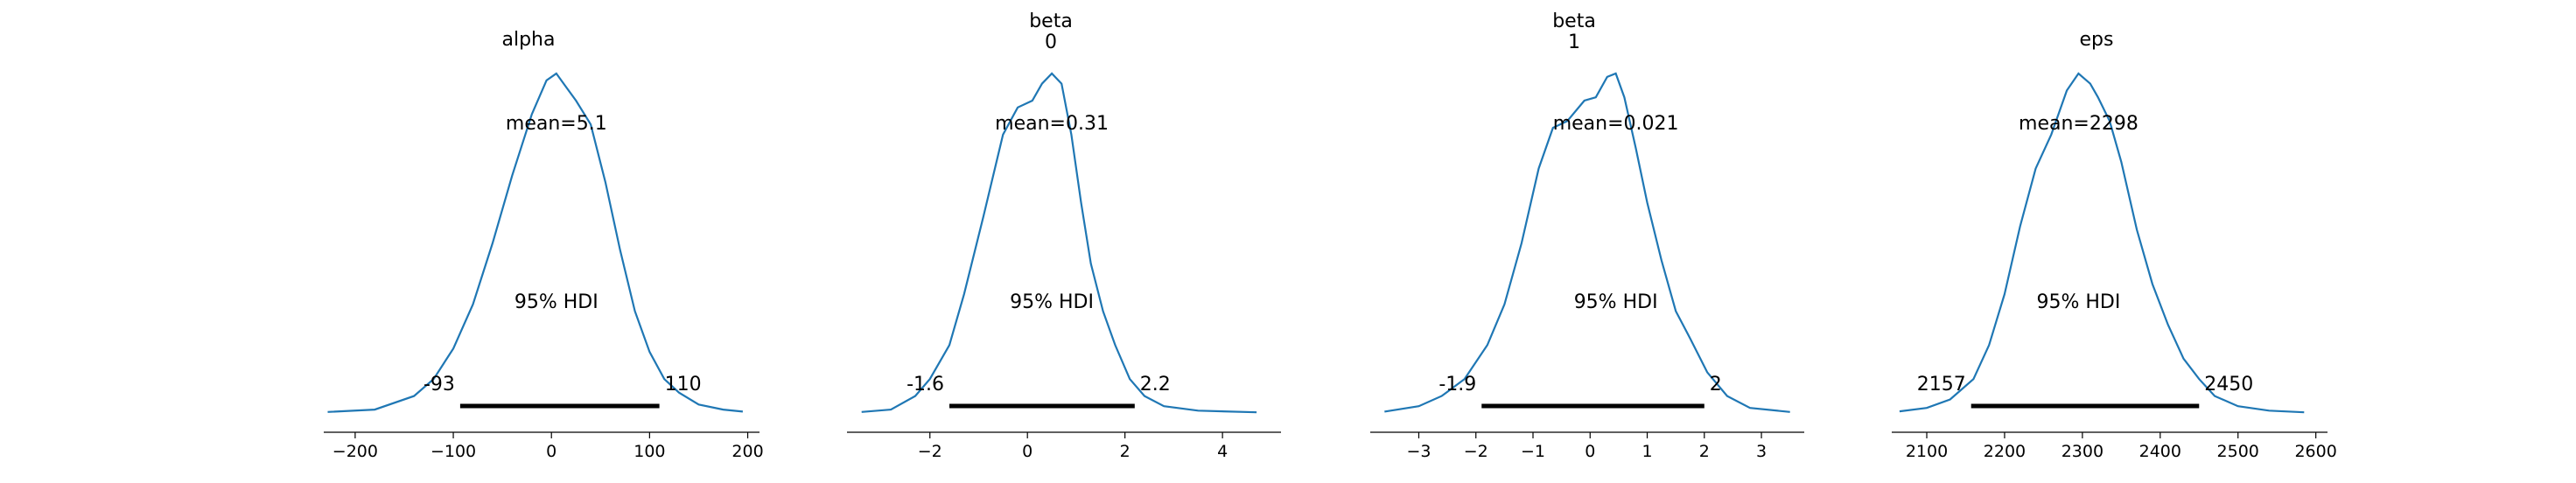 This screenshot has height=483, width=2576. Describe the element at coordinates (2083, 451) in the screenshot. I see `x-tick-label: 2300` at that location.